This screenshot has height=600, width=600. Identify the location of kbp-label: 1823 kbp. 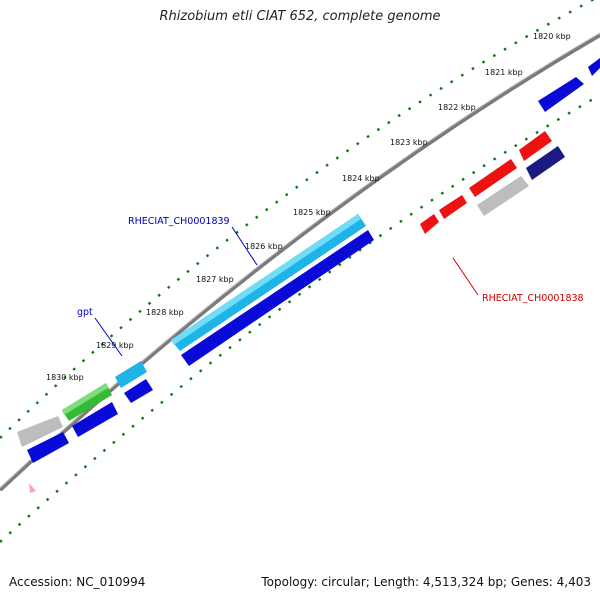
(409, 142).